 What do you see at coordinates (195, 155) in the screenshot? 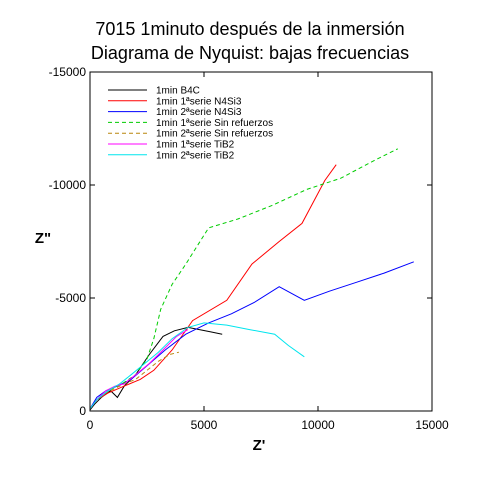
I see `legend-label-7: 1min 2ªserie TiB2` at bounding box center [195, 155].